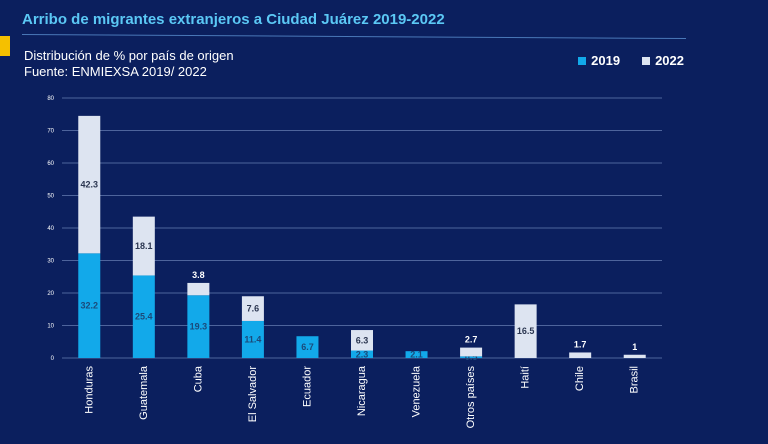 This screenshot has width=768, height=444. What do you see at coordinates (129, 55) in the screenshot?
I see `chart-subtitle: Distribución de % por país de origen` at bounding box center [129, 55].